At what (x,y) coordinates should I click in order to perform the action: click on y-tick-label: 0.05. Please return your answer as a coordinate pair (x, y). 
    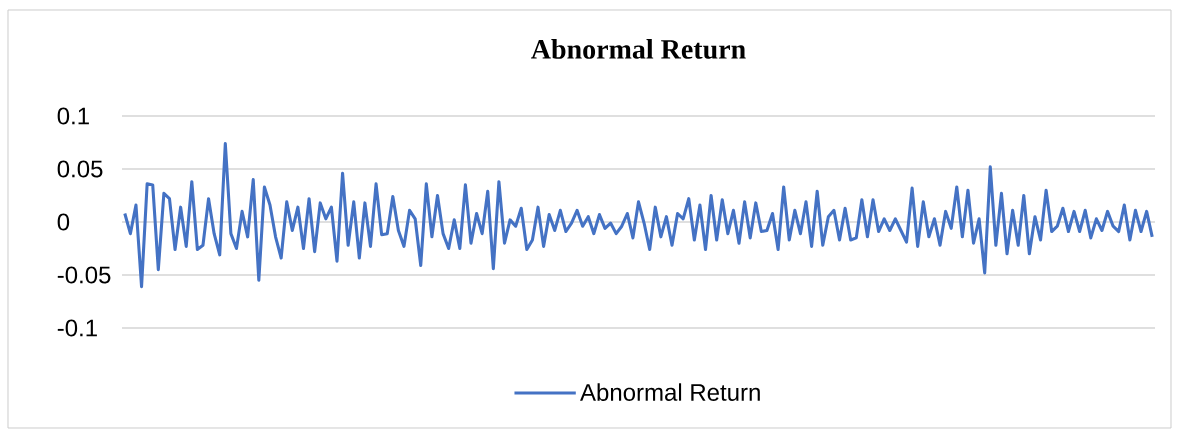
    Looking at the image, I should click on (80, 169).